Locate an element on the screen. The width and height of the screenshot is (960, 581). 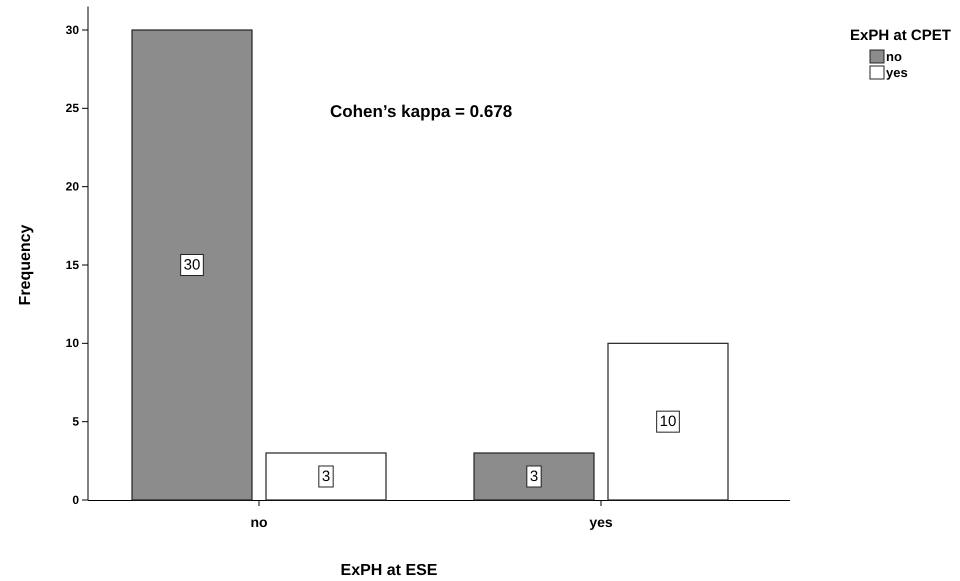
legend-label: yes is located at coordinates (897, 72).